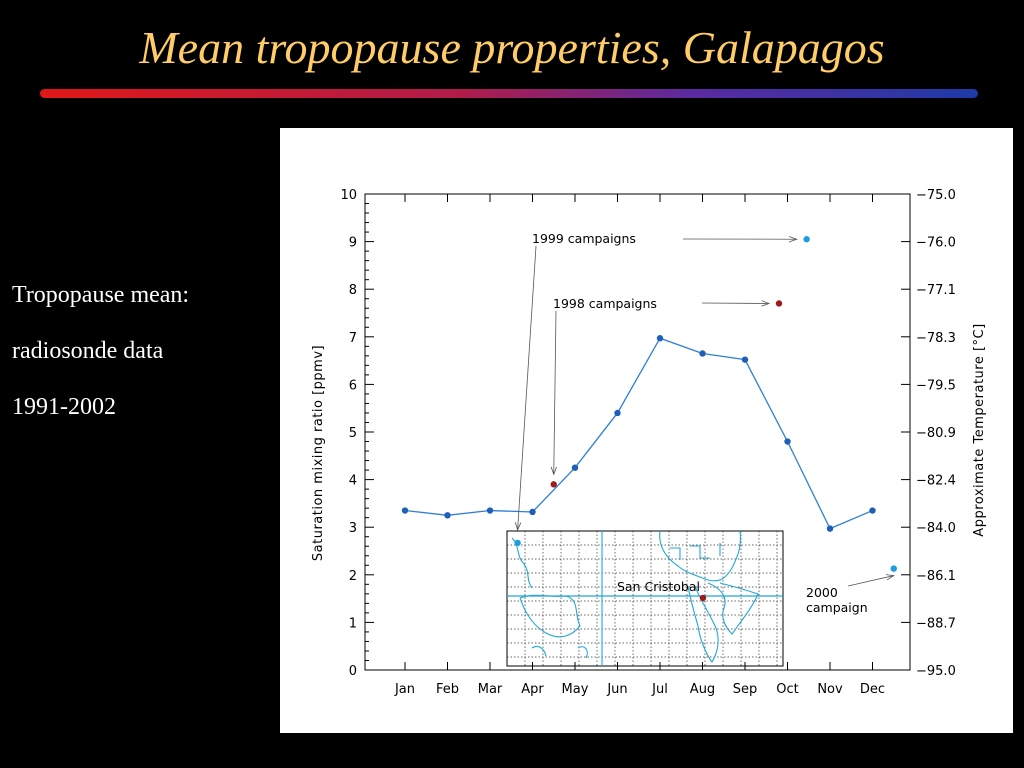 This screenshot has height=768, width=1024. I want to click on inset-map: San Cristobal, so click(645, 598).